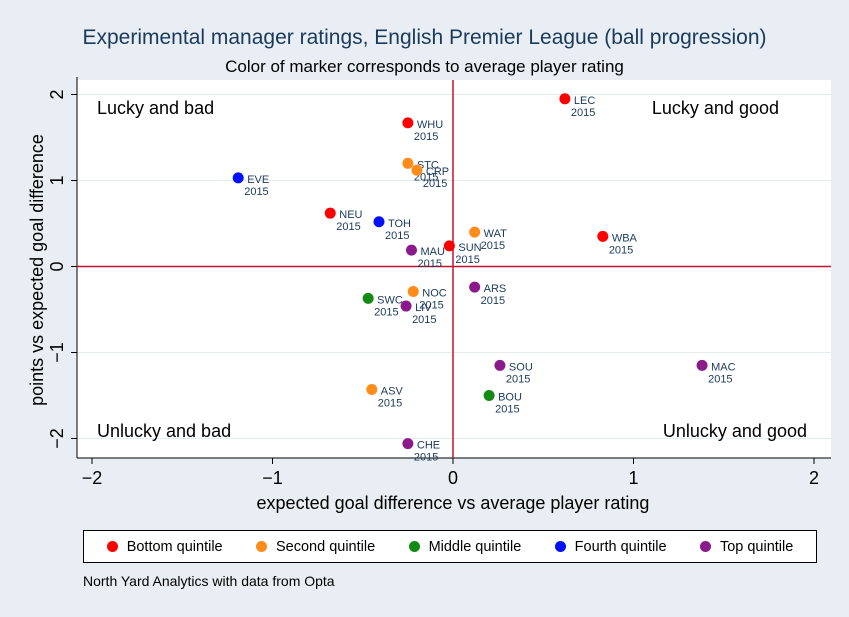 This screenshot has width=849, height=617. I want to click on x-tick-label: 1, so click(633, 478).